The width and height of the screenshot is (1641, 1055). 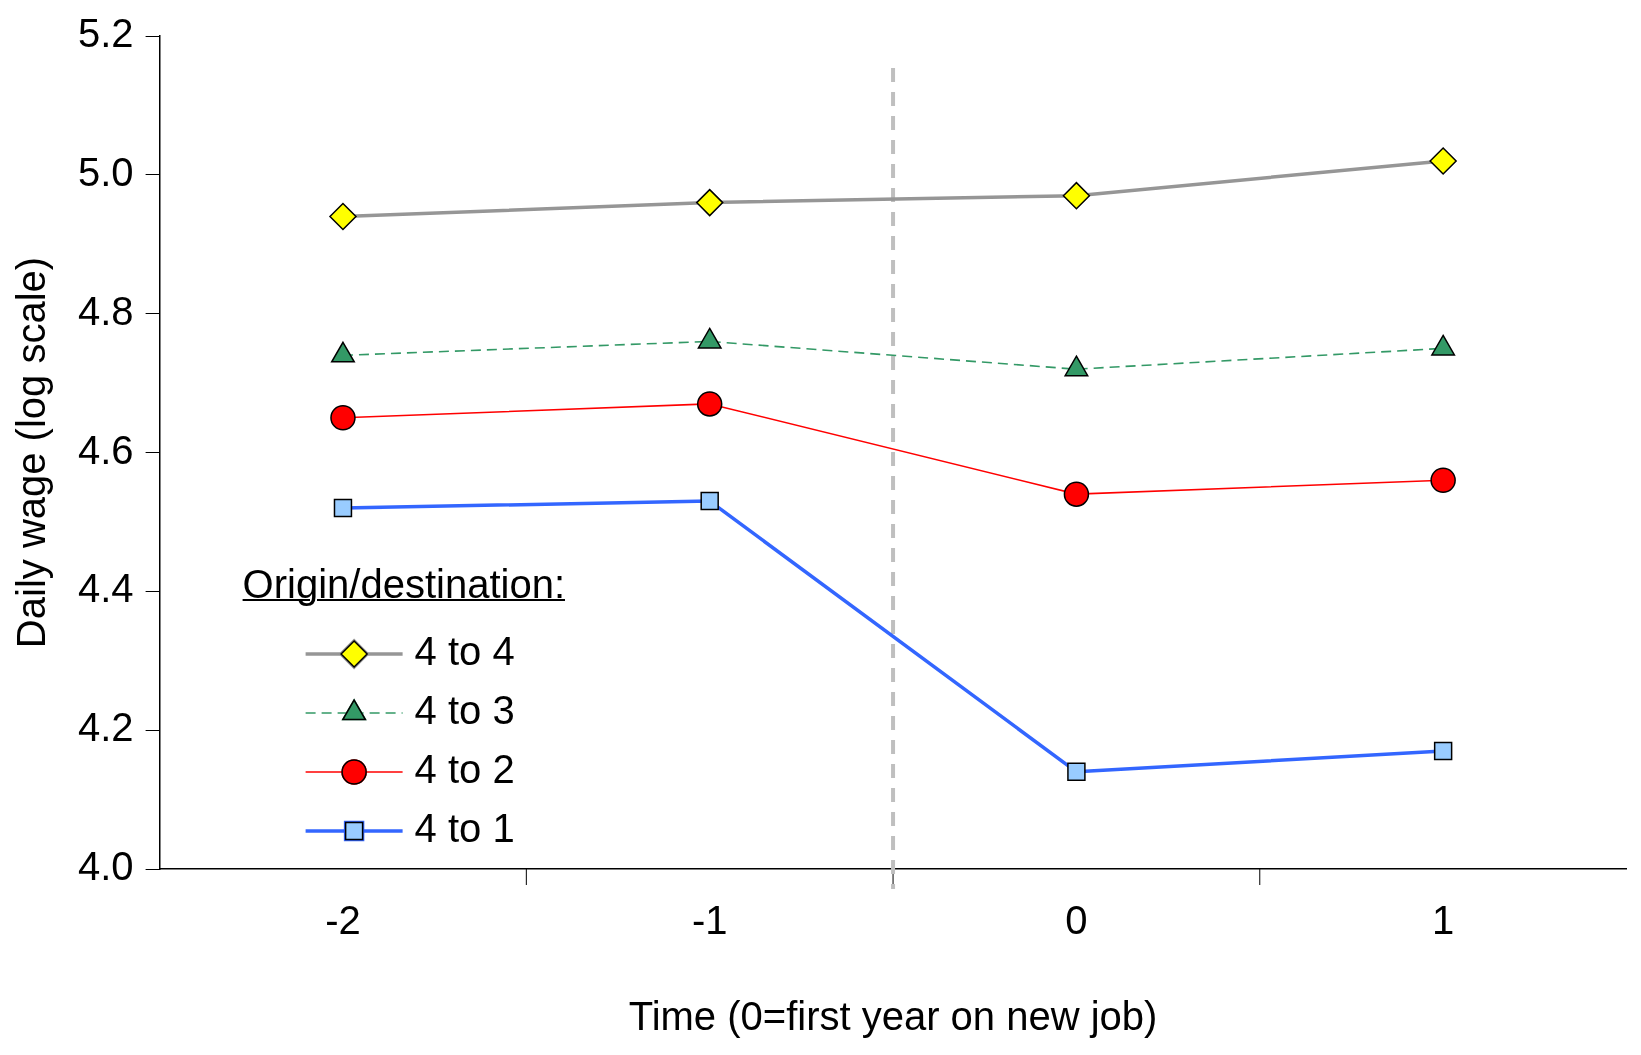 What do you see at coordinates (709, 920) in the screenshot?
I see `x-tick-label: -1` at bounding box center [709, 920].